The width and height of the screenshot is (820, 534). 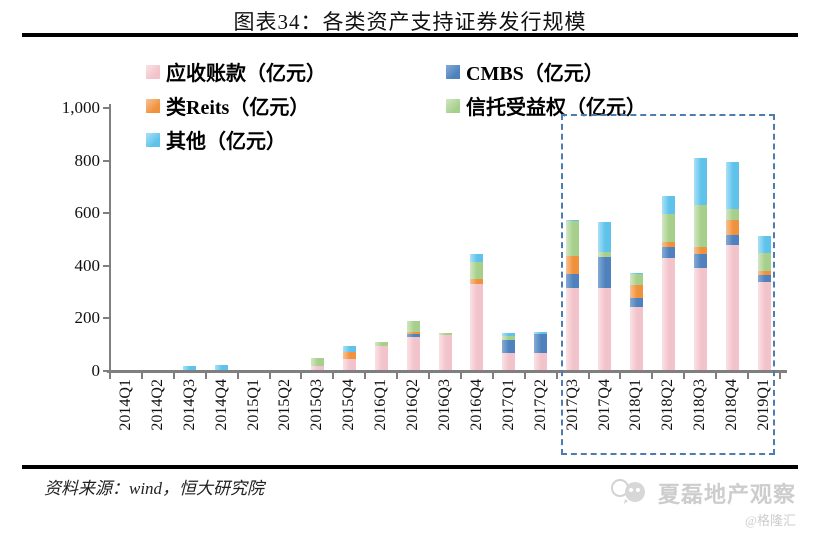 What do you see at coordinates (476, 405) in the screenshot?
I see `x-axis-category-label: 2016Q4` at bounding box center [476, 405].